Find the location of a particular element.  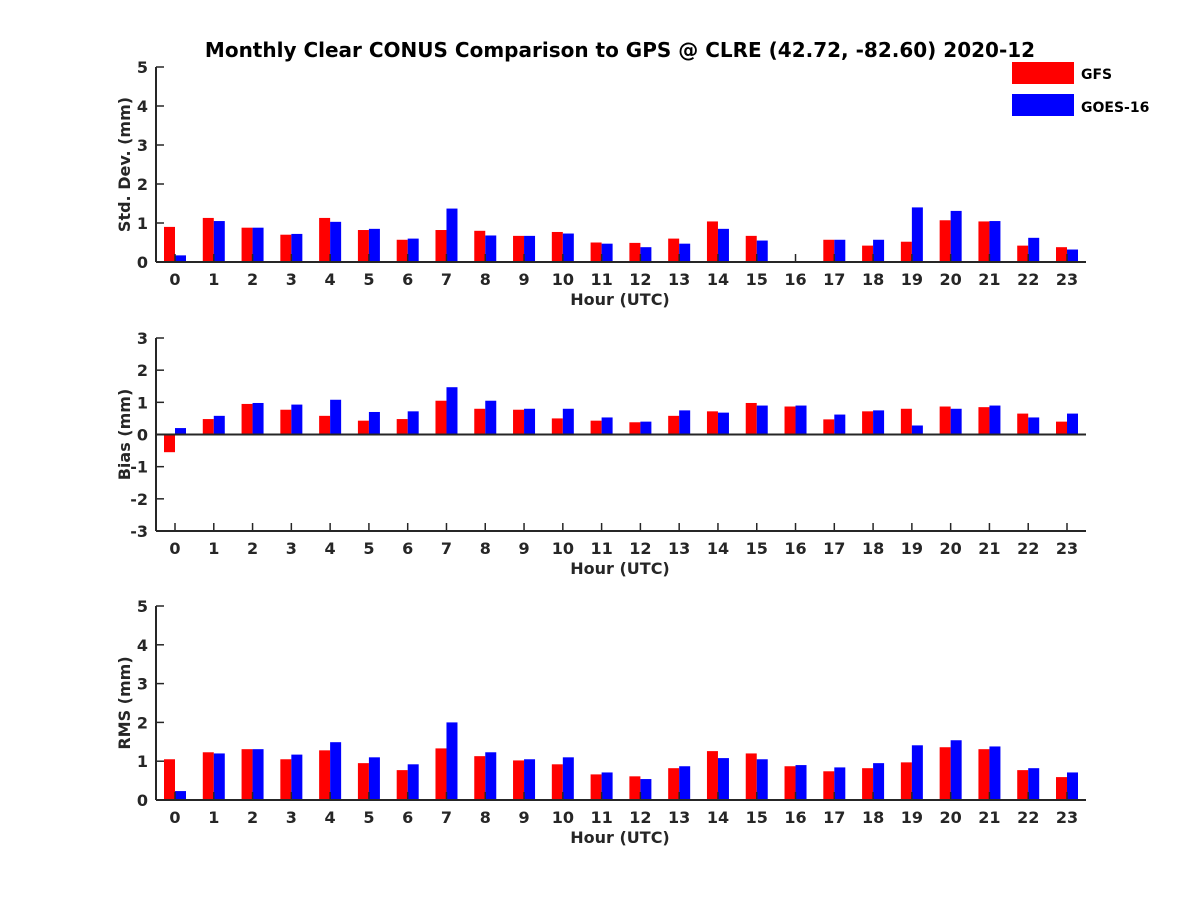

bar-goes16-rms-h12 is located at coordinates (646, 789).